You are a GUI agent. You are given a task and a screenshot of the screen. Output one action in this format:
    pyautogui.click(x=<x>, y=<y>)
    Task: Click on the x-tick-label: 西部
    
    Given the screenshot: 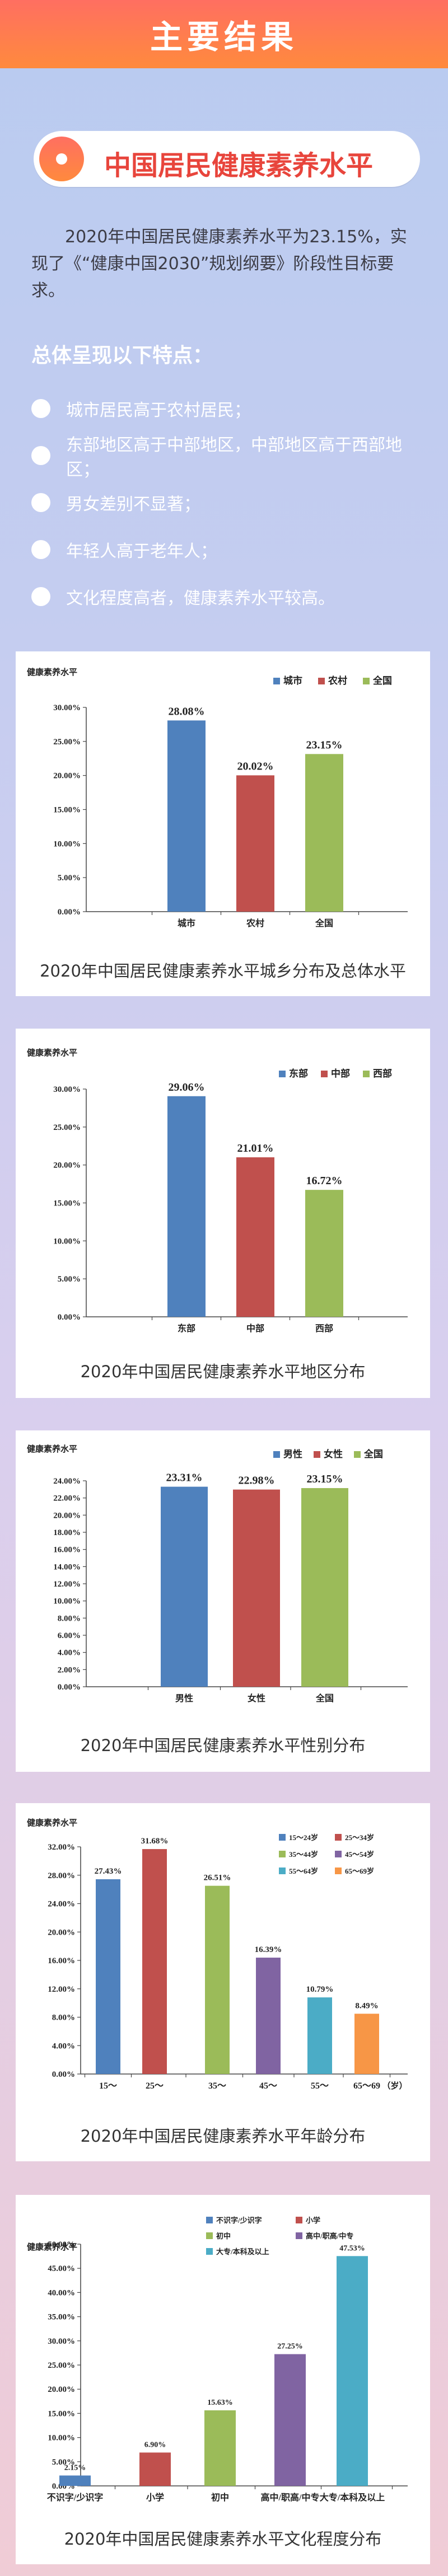 What is the action you would take?
    pyautogui.click(x=324, y=1328)
    